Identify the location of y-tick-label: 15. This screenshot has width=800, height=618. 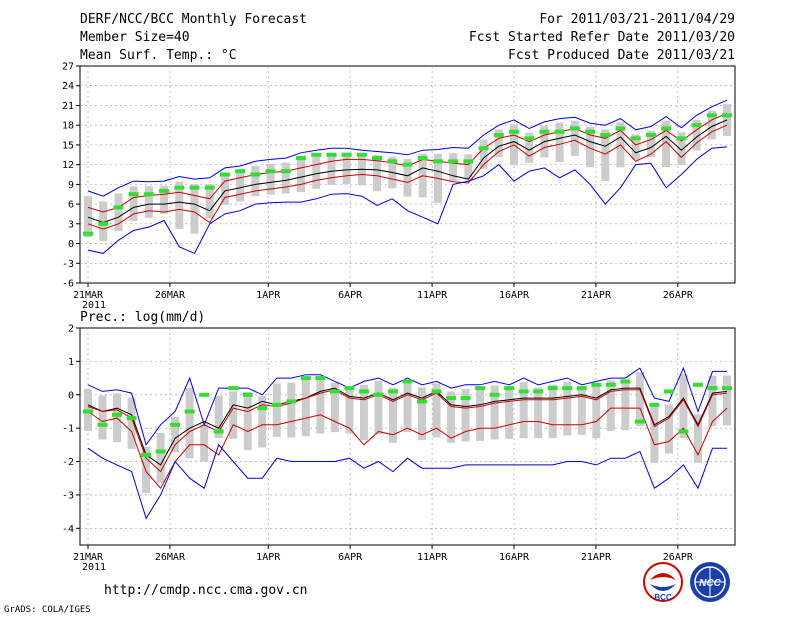
(68, 145).